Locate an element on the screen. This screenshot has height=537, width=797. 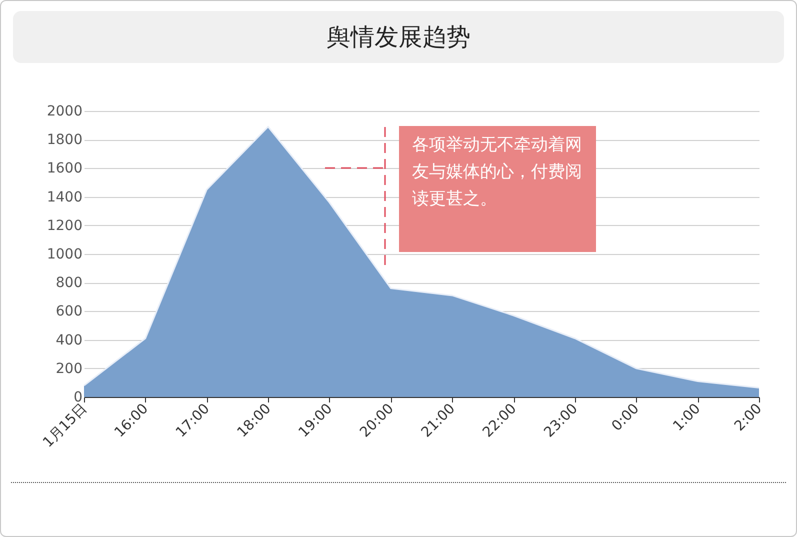
y-tick-label: 2000 is located at coordinates (64, 112).